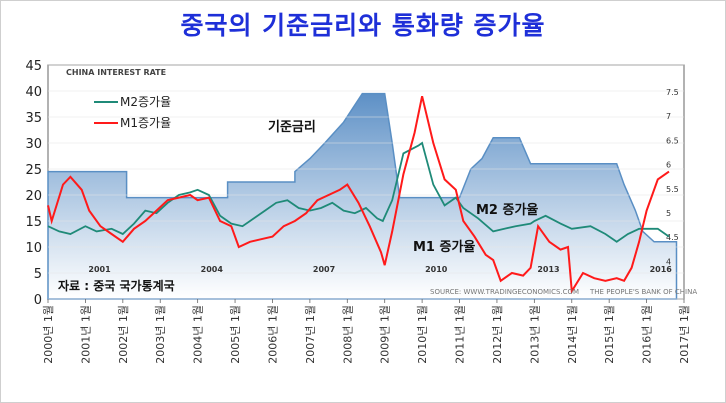  Describe the element at coordinates (99, 269) in the screenshot. I see `inner-year-2001: 2001` at that location.